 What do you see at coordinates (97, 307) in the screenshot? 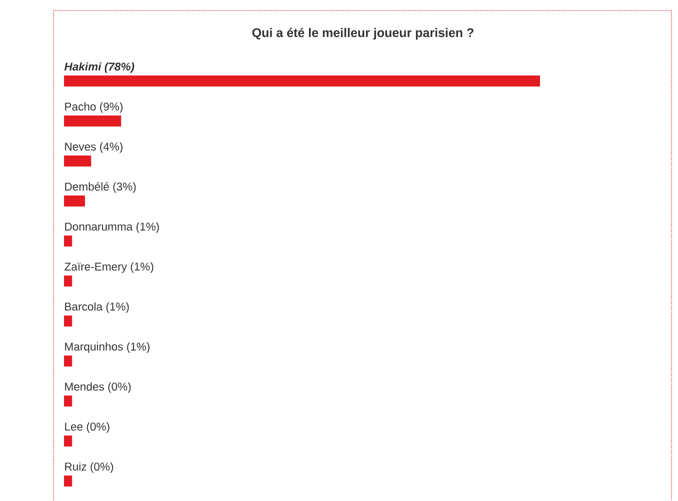
I see `y-tick-label: Barcola (1%)` at bounding box center [97, 307].